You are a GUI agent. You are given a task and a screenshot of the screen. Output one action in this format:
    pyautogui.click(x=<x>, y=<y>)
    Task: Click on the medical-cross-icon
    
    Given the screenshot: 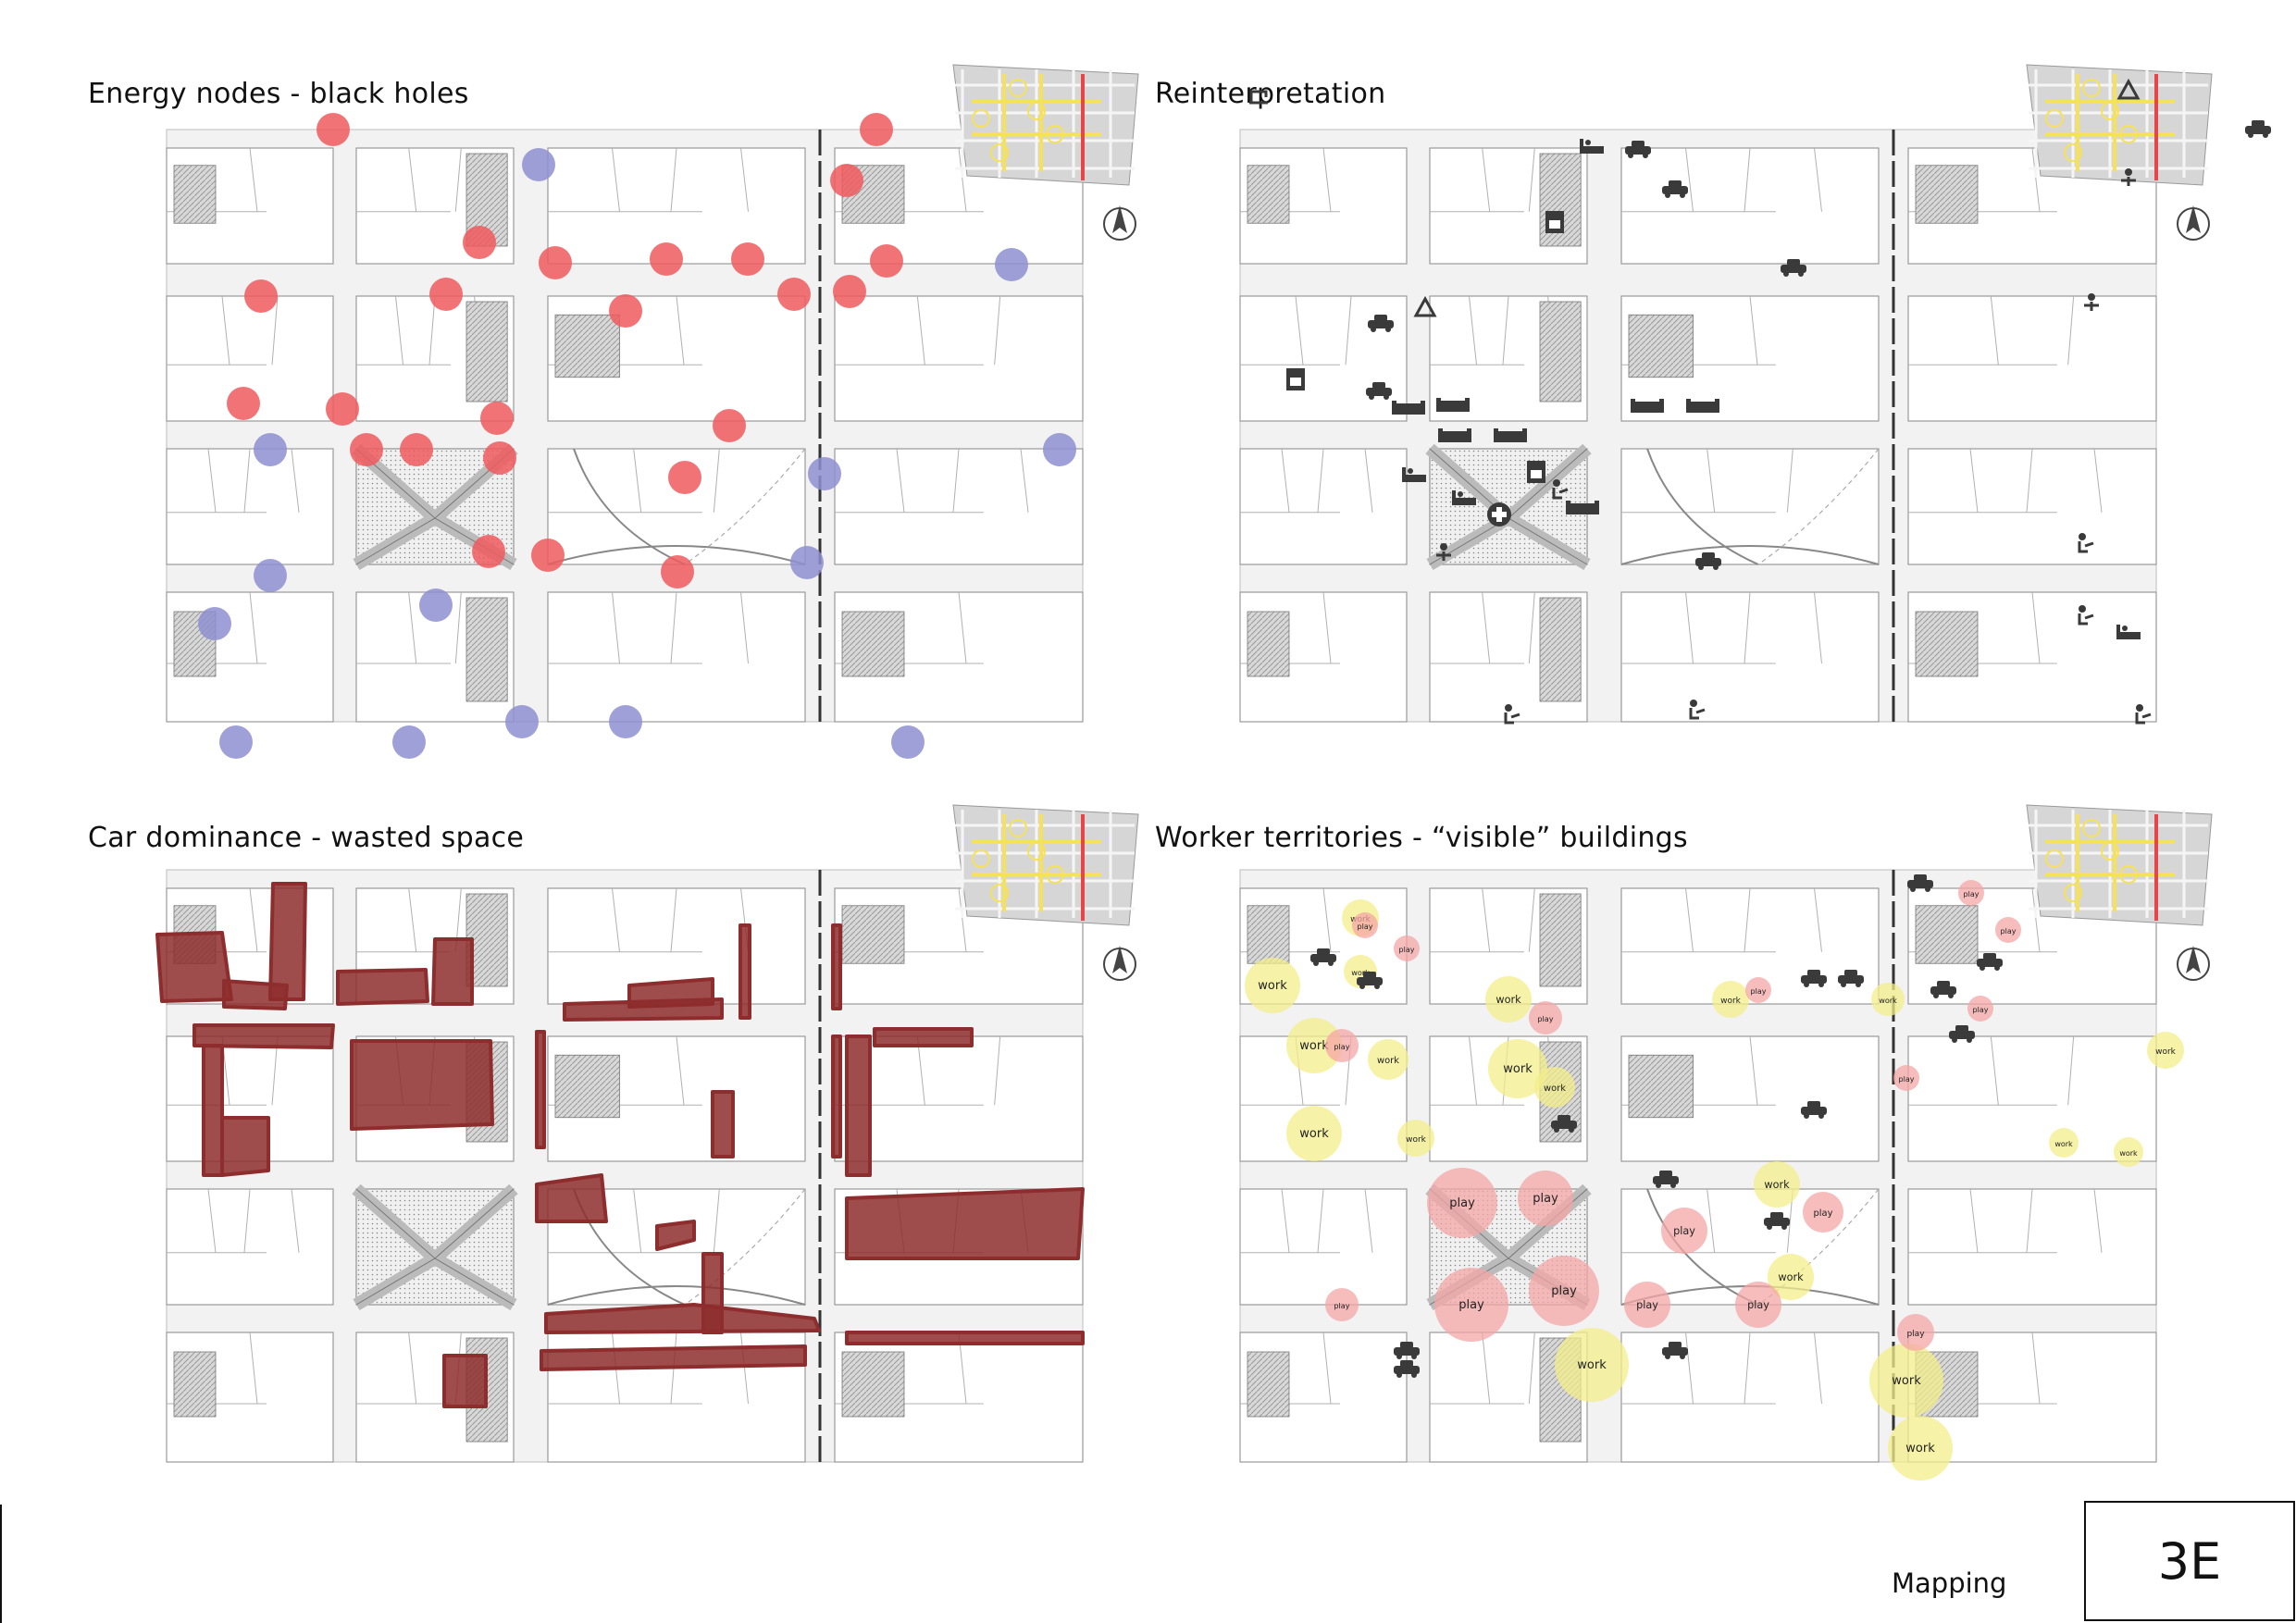 What is the action you would take?
    pyautogui.click(x=1499, y=514)
    